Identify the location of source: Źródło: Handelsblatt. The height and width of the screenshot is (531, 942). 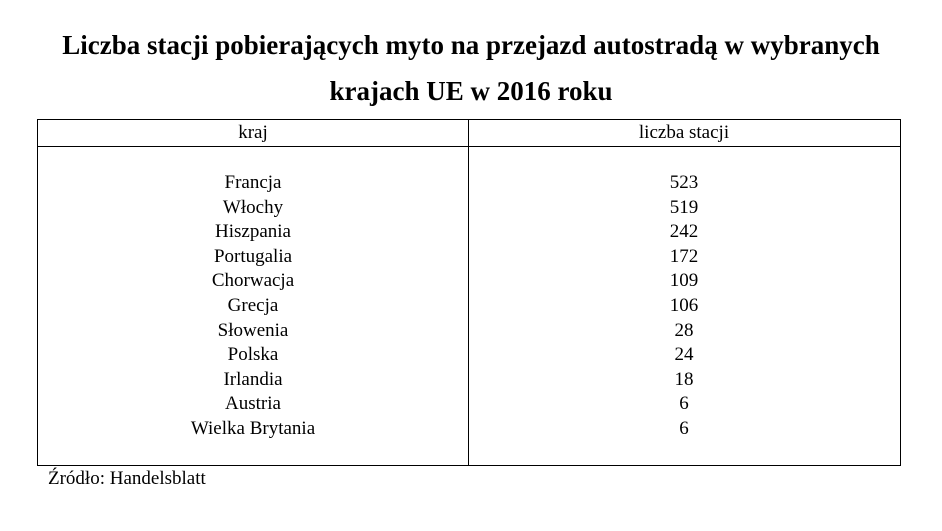
(127, 478).